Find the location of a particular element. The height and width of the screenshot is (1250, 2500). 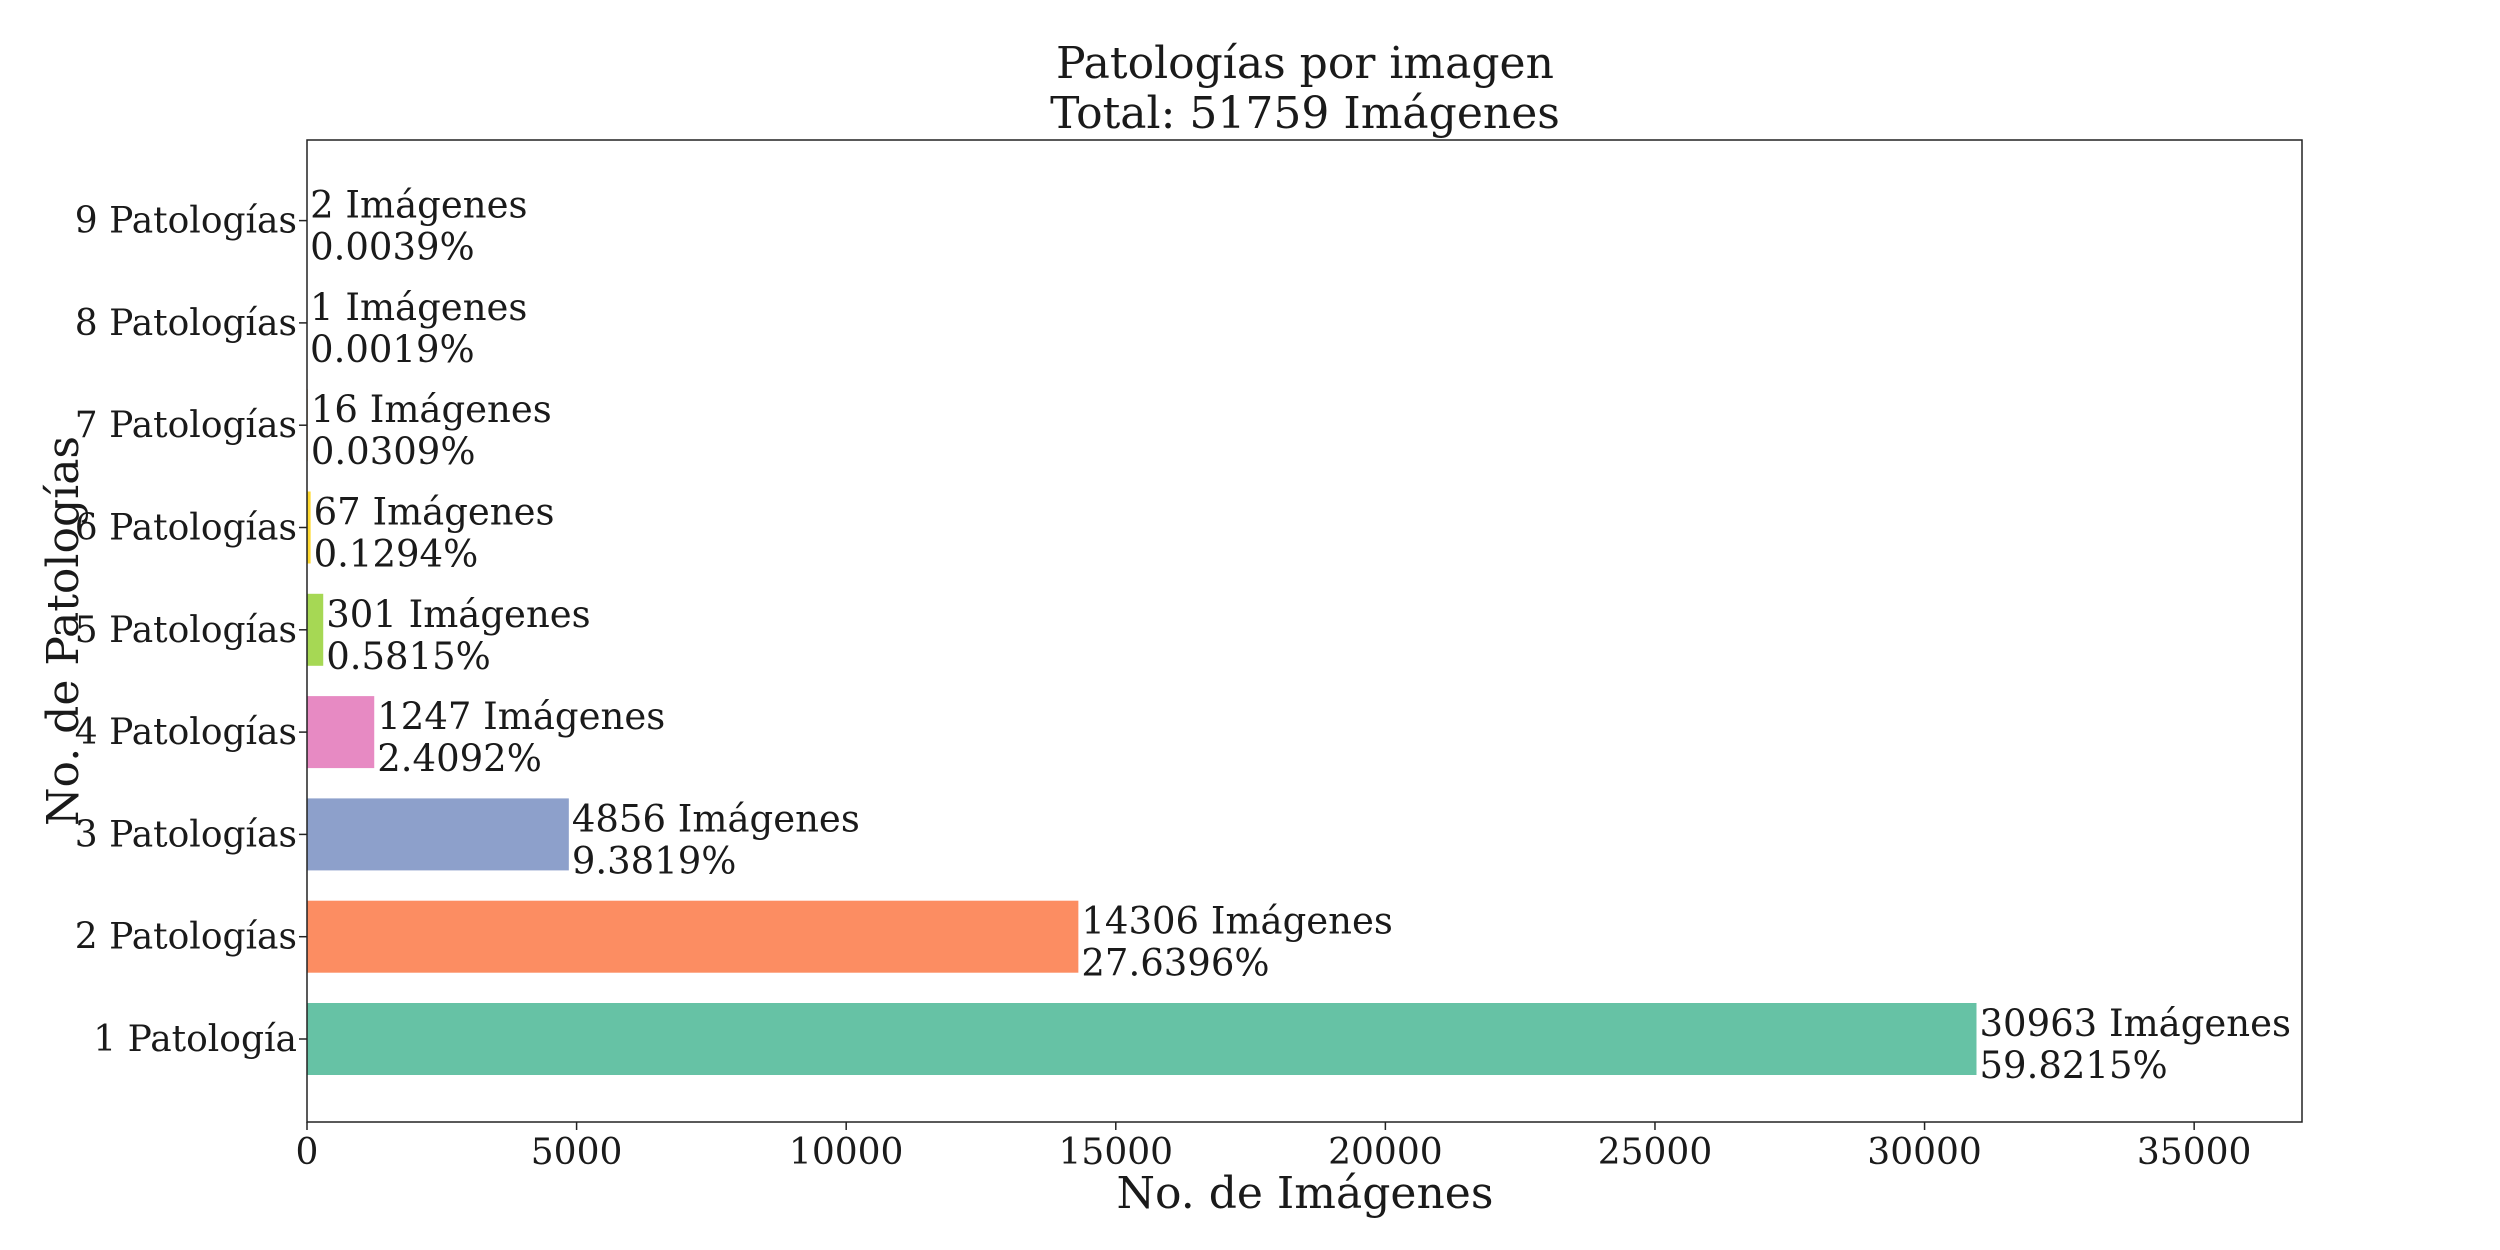

x-tick-label: 35000 is located at coordinates (2194, 1152).